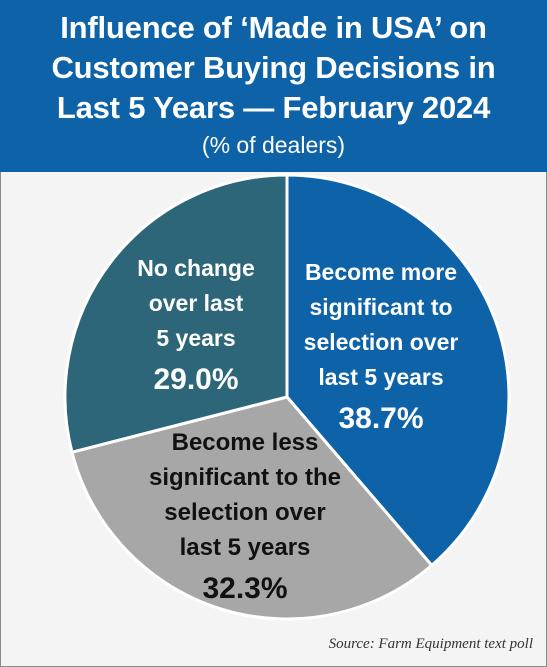  What do you see at coordinates (244, 588) in the screenshot?
I see `slice-value-label: 32.3%` at bounding box center [244, 588].